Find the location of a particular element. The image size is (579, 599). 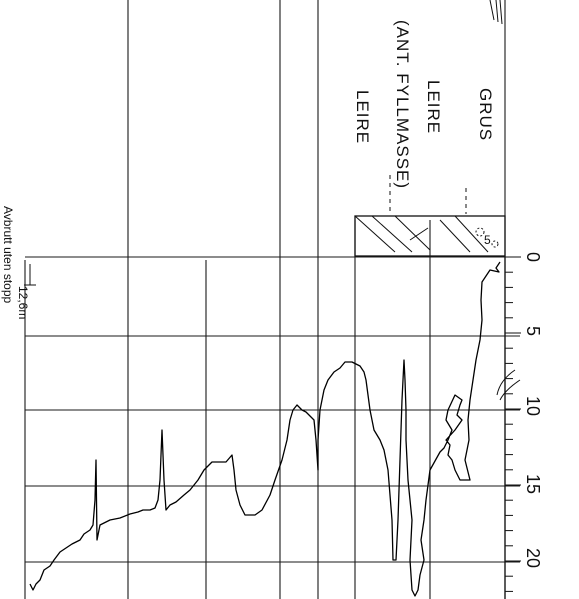

depth-label-0: 0 is located at coordinates (533, 257).